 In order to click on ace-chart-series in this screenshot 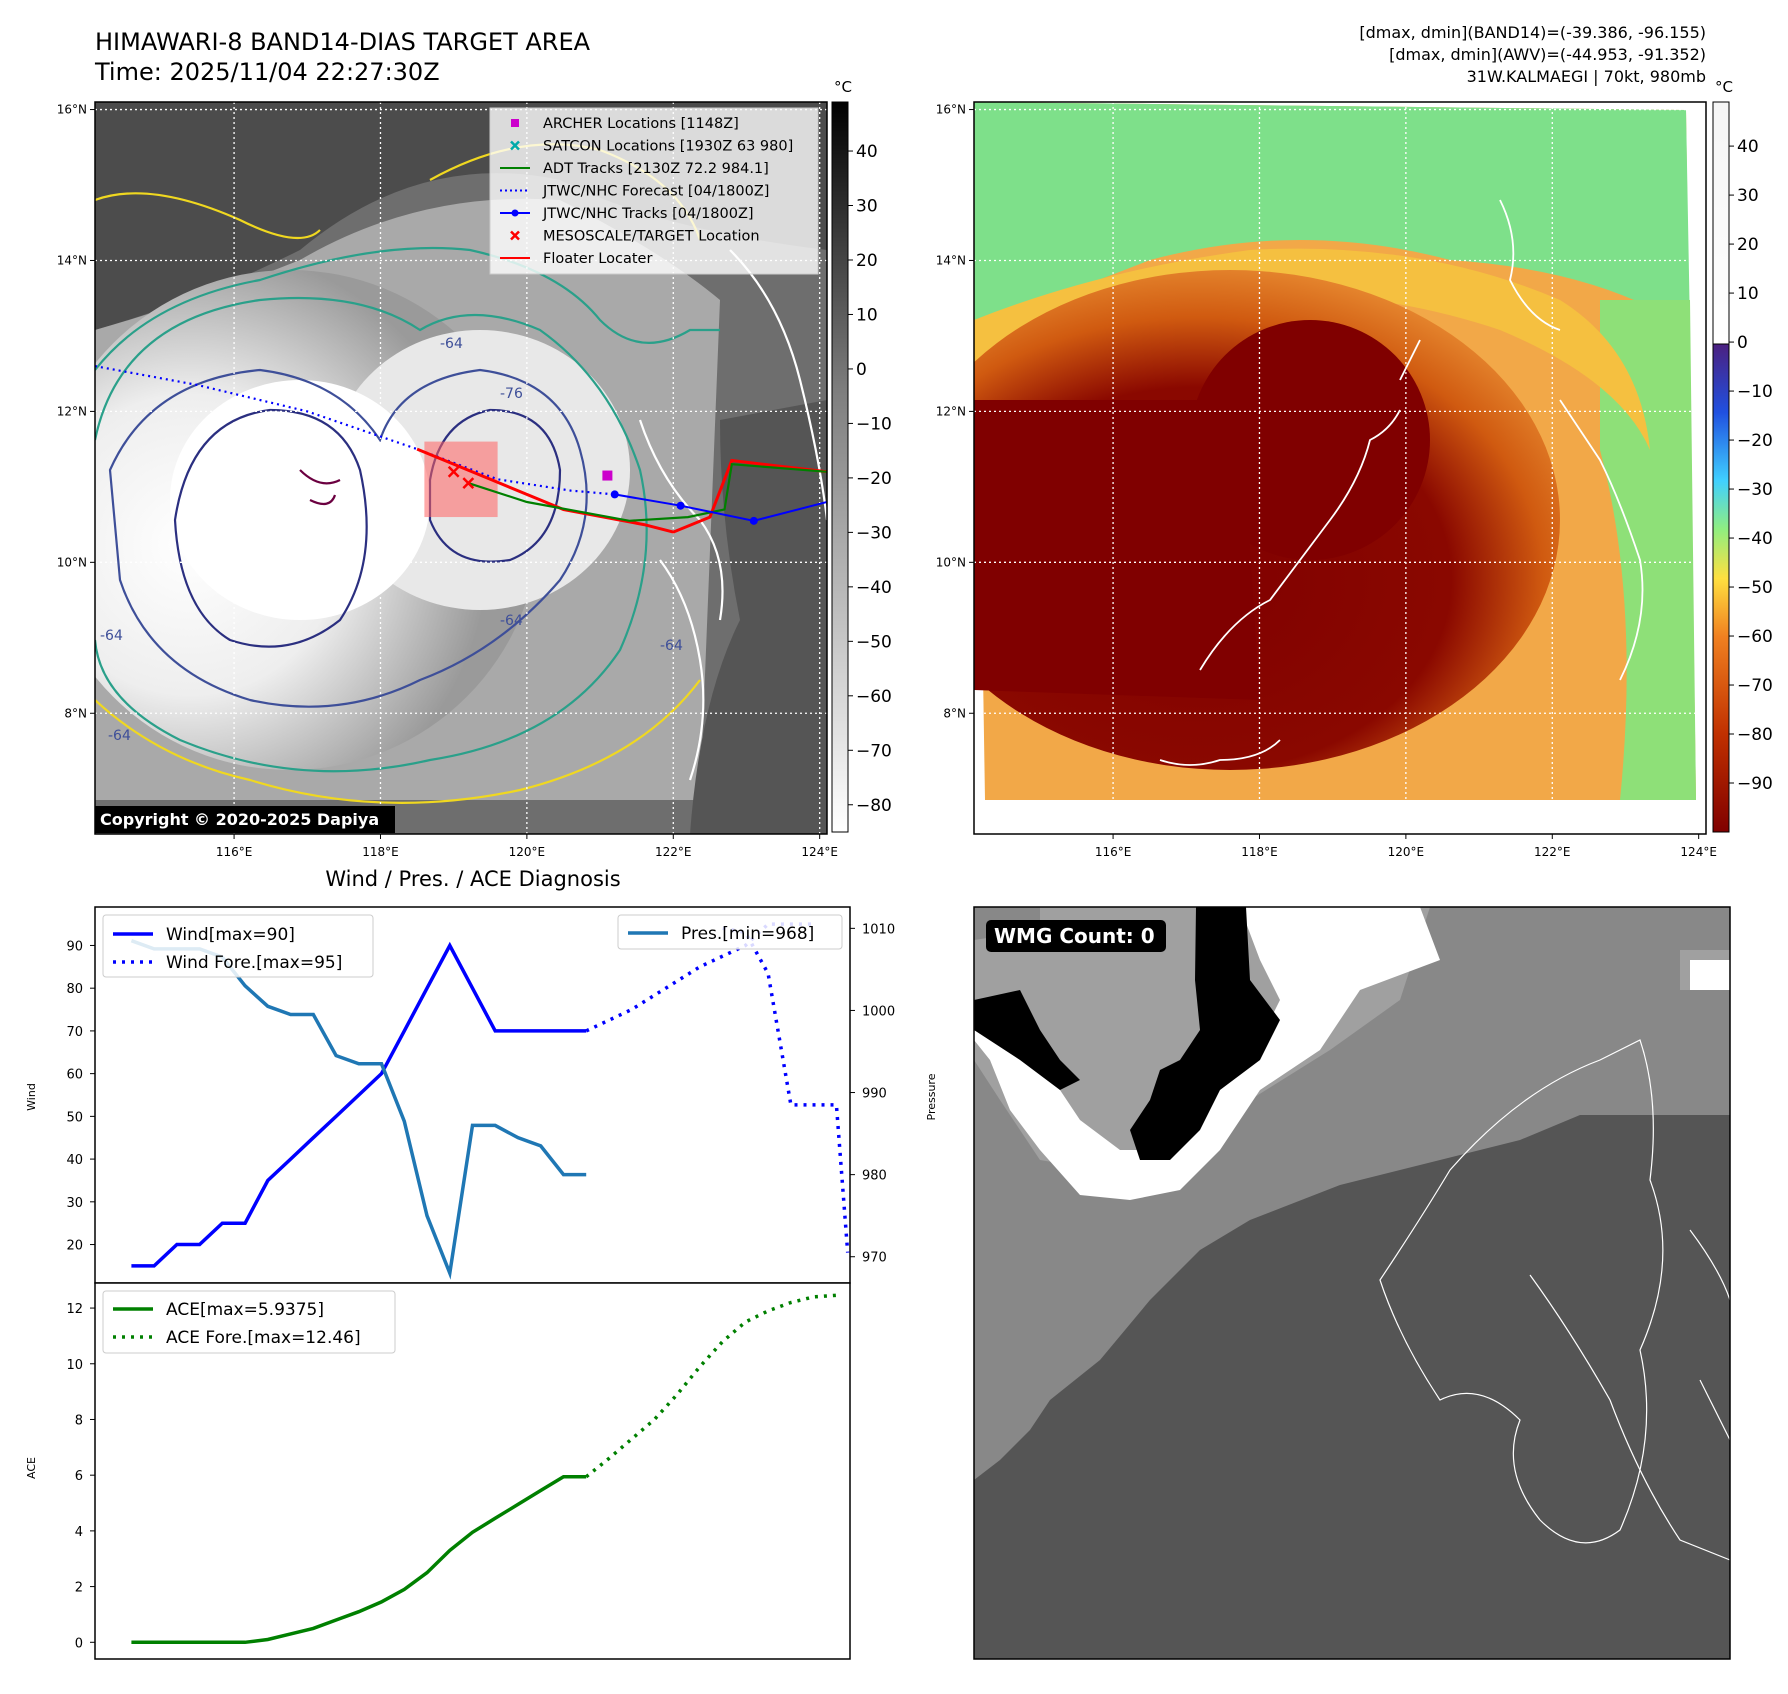, I will do `click(484, 1469)`.